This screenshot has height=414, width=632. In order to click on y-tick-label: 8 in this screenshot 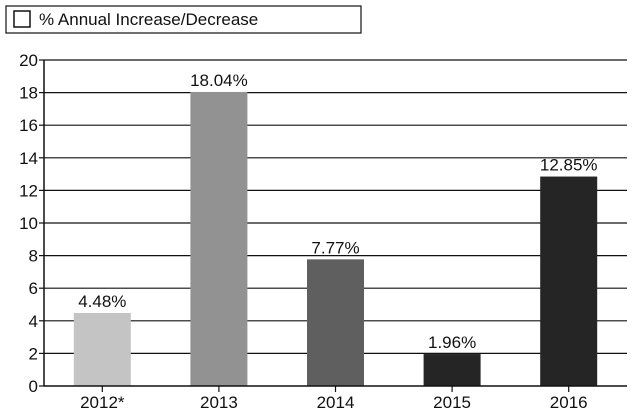, I will do `click(33, 256)`.